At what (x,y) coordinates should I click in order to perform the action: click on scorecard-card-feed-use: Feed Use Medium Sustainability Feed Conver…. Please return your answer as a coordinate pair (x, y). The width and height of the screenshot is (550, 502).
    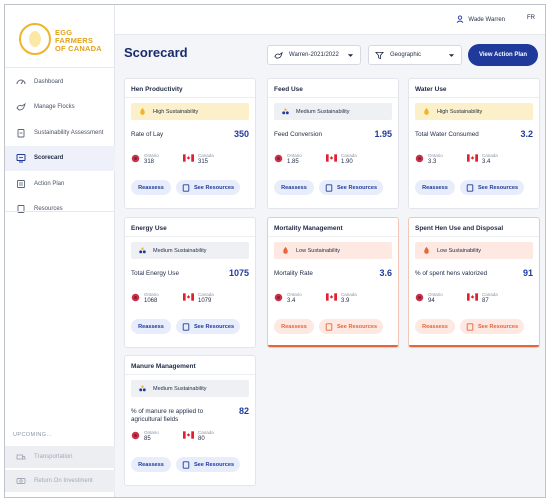
    Looking at the image, I should click on (333, 143).